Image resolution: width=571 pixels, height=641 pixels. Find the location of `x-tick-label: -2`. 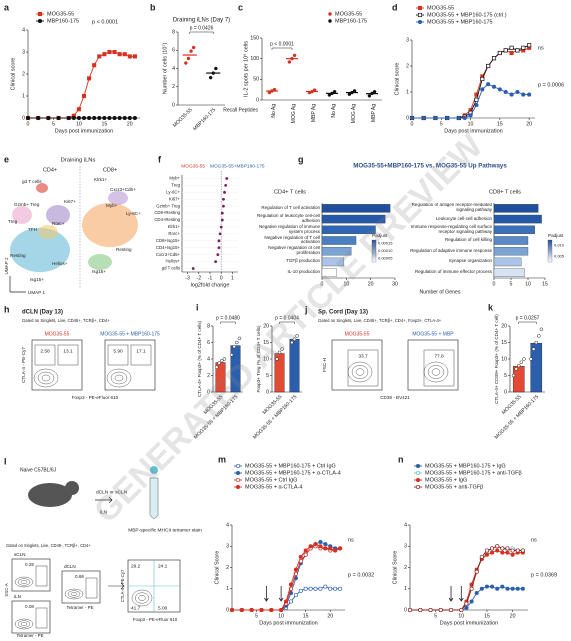

x-tick-label: -2 is located at coordinates (198, 278).